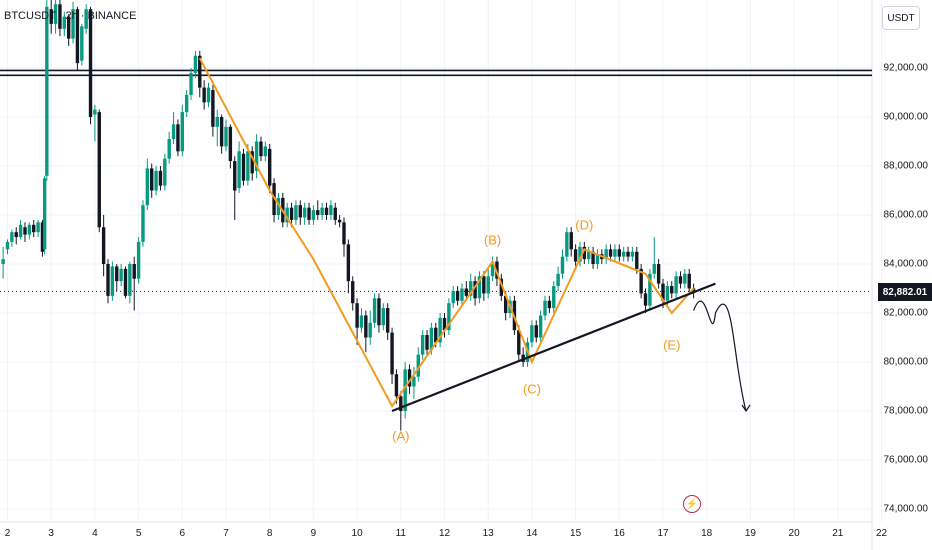 The image size is (932, 550). What do you see at coordinates (444, 533) in the screenshot?
I see `date-tick-label: 12` at bounding box center [444, 533].